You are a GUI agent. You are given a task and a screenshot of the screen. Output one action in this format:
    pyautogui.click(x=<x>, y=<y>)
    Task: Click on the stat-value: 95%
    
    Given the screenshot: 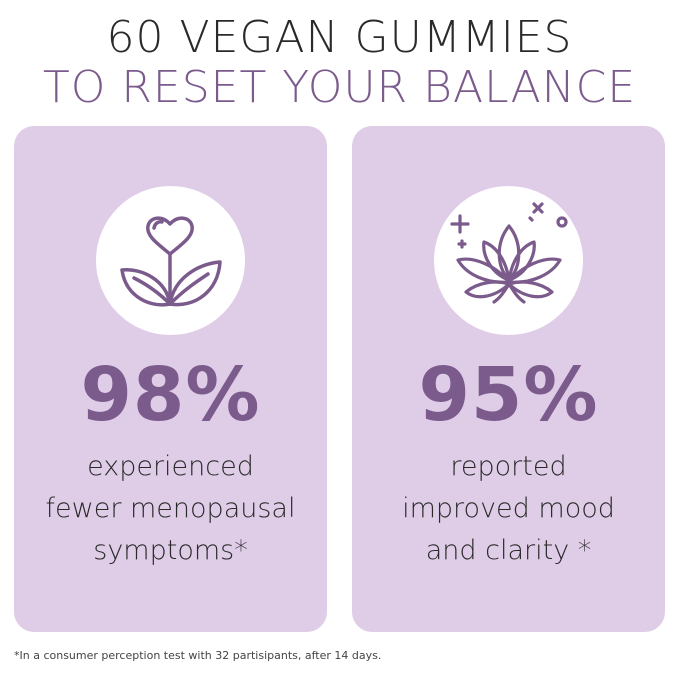 What is the action you would take?
    pyautogui.click(x=508, y=395)
    